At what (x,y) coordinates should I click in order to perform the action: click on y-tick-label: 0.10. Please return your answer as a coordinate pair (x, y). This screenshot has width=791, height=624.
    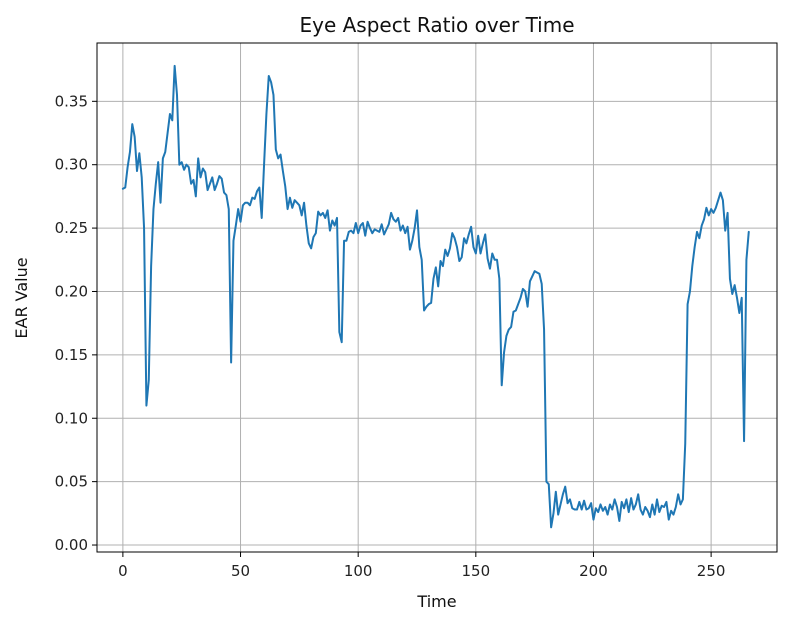
    Looking at the image, I should click on (71, 418).